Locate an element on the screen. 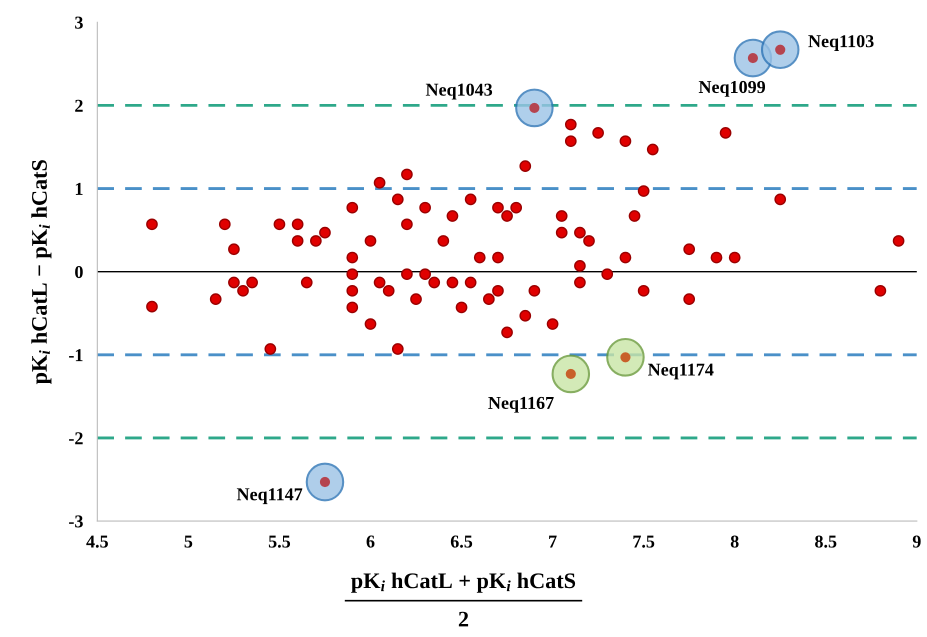  annotation: Neq1103 is located at coordinates (841, 43).